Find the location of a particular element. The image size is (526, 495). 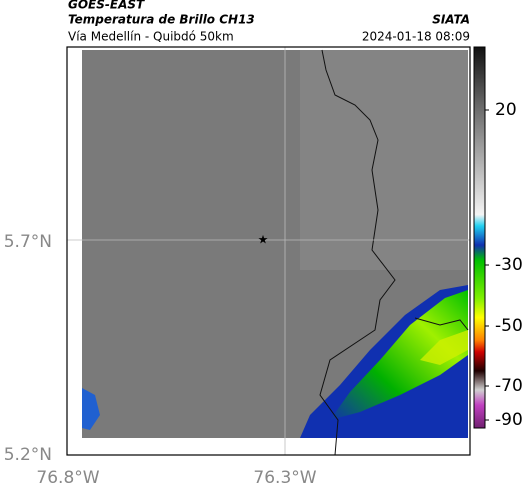

cold-cloud-core is located at coordinates (399, 355).